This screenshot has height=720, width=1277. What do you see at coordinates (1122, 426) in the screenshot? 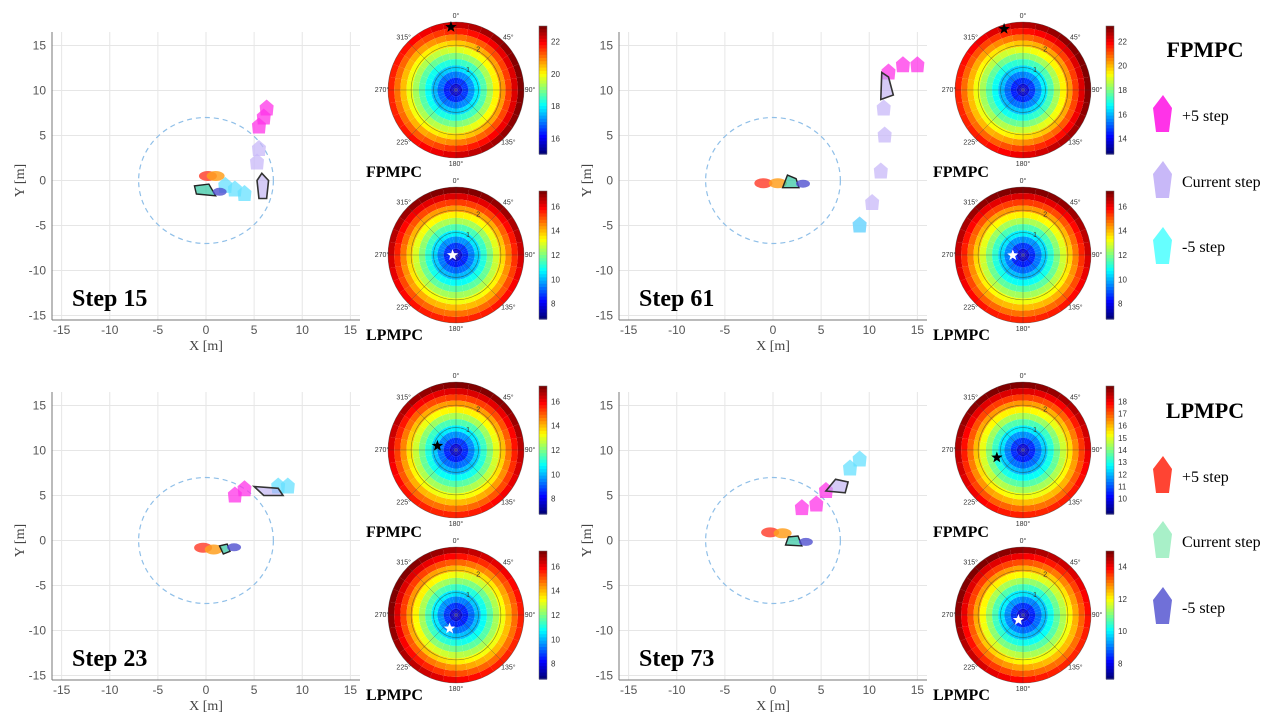
I see `colorbar-tick-label: 16` at bounding box center [1122, 426].